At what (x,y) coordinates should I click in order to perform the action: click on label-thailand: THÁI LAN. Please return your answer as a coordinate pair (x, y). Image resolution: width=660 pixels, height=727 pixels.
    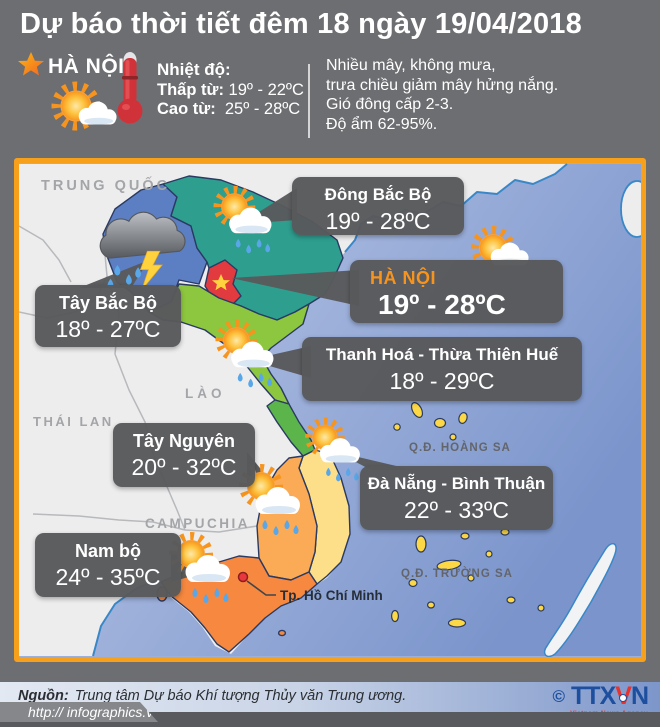
    Looking at the image, I should click on (73, 421).